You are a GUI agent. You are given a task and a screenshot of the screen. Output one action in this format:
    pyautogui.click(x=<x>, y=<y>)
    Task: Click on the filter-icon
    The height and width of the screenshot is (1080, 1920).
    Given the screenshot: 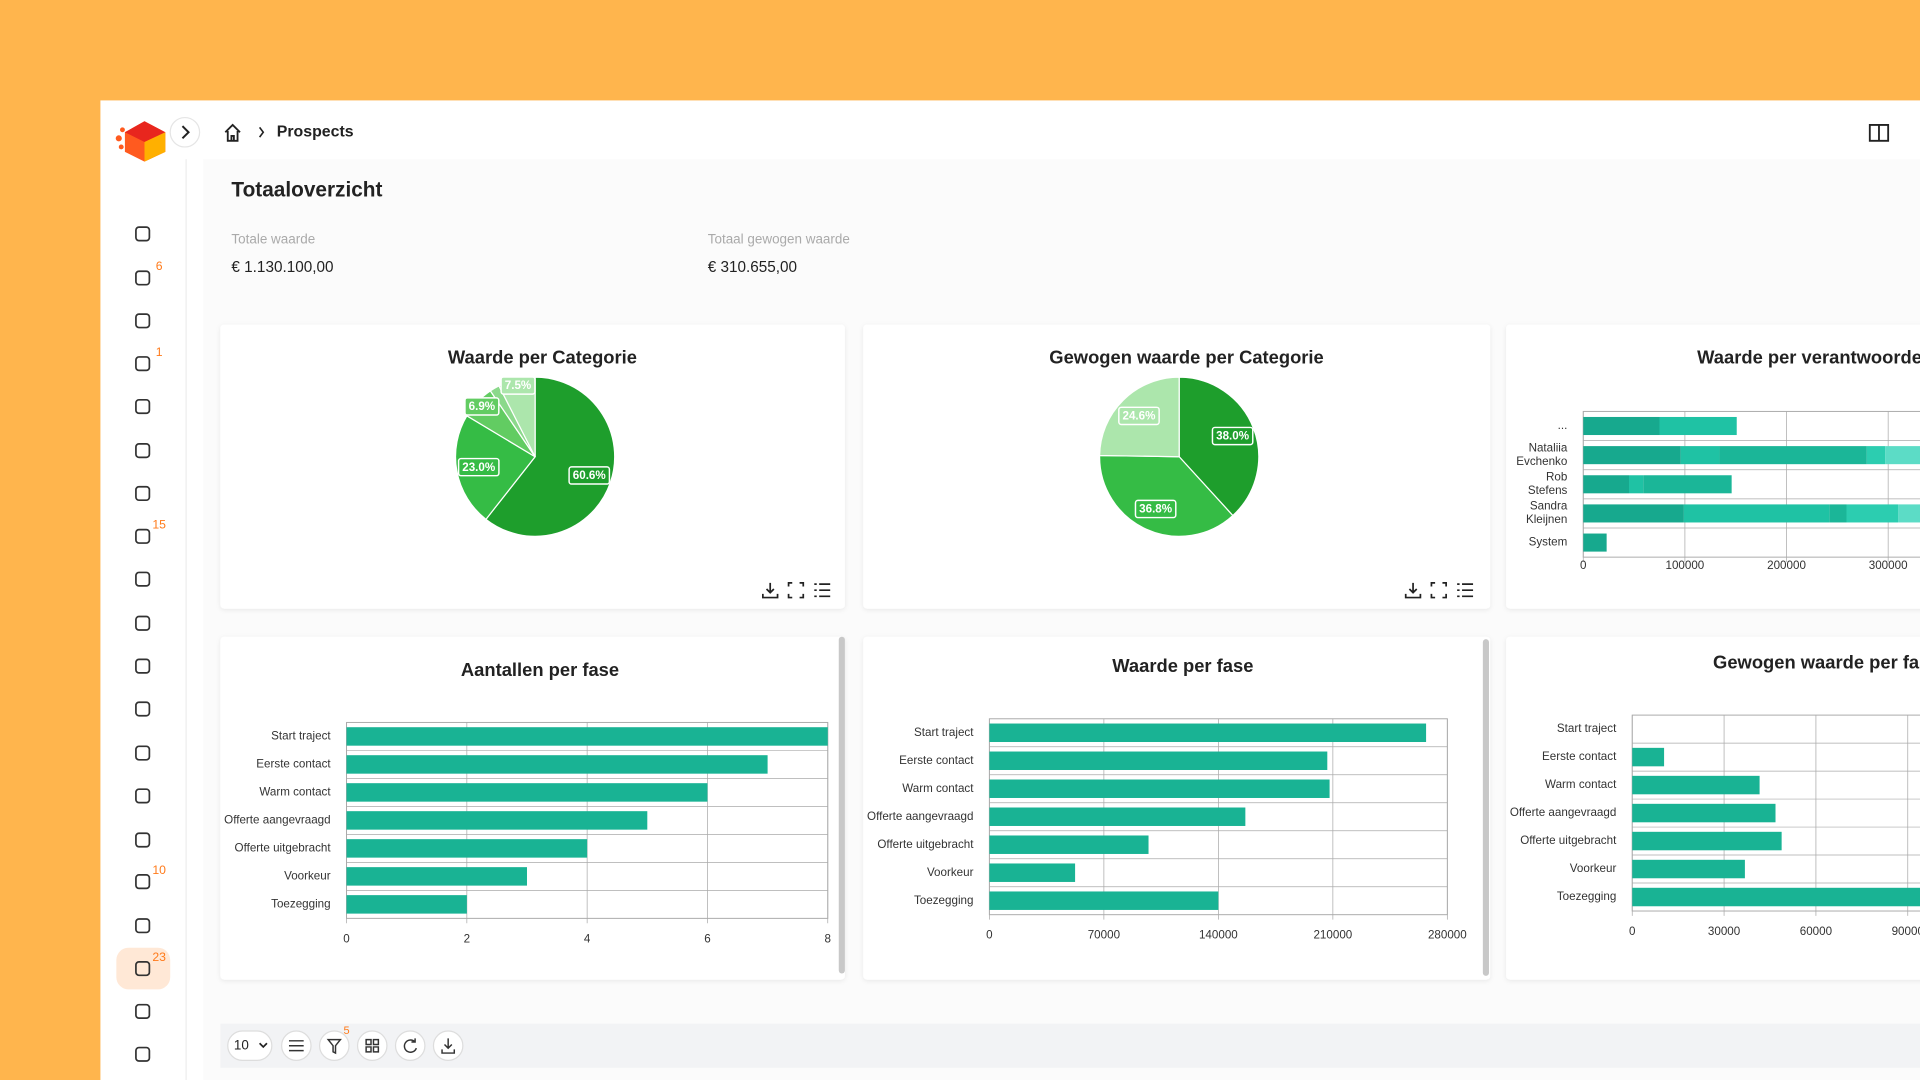 What is the action you would take?
    pyautogui.click(x=334, y=1046)
    